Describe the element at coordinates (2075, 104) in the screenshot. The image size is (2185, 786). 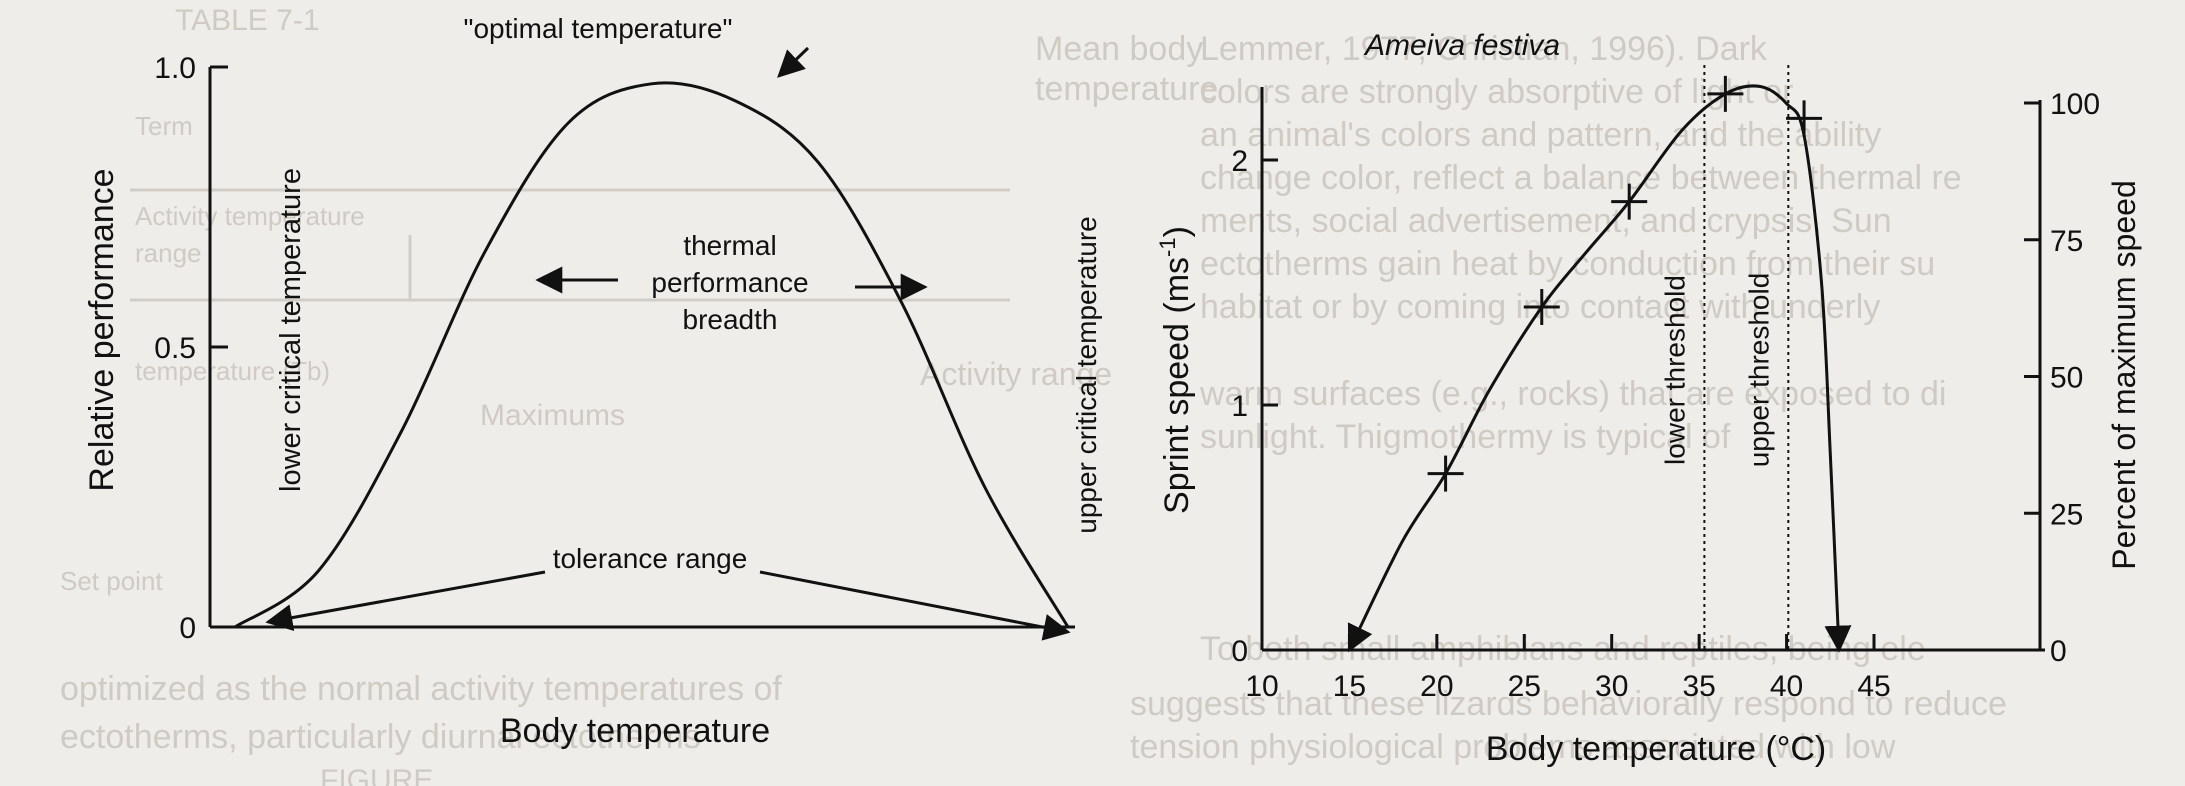
I see `percent-tick-label: 100` at that location.